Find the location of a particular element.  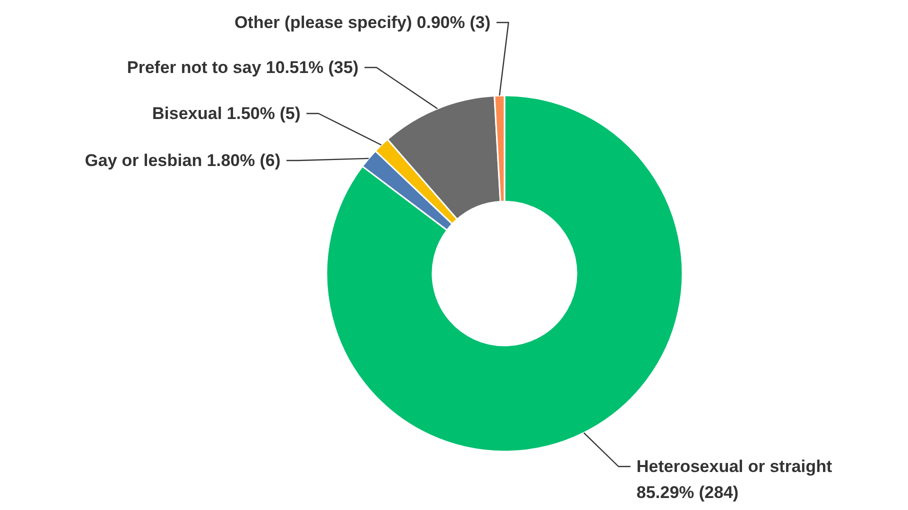

slice-label: Other (please specify) 0.90% (3) is located at coordinates (362, 22).